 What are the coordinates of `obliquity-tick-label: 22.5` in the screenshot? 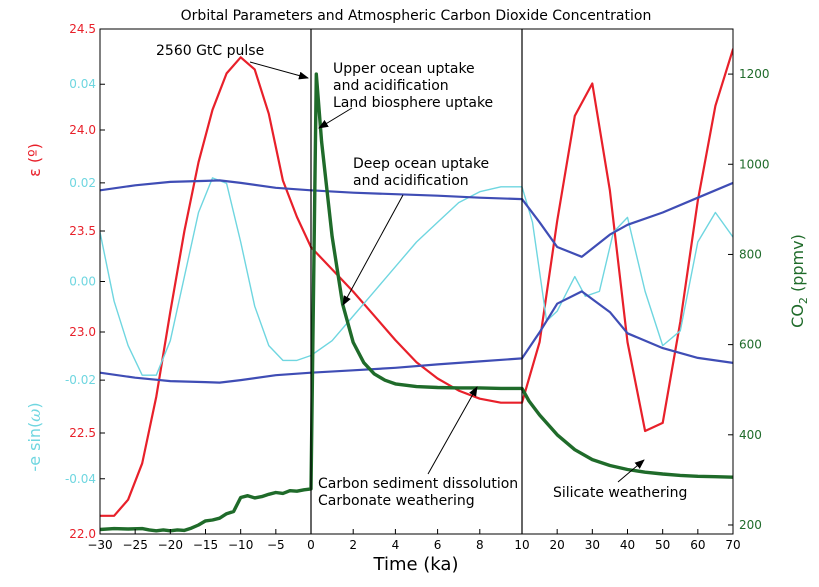 It's located at (82, 433).